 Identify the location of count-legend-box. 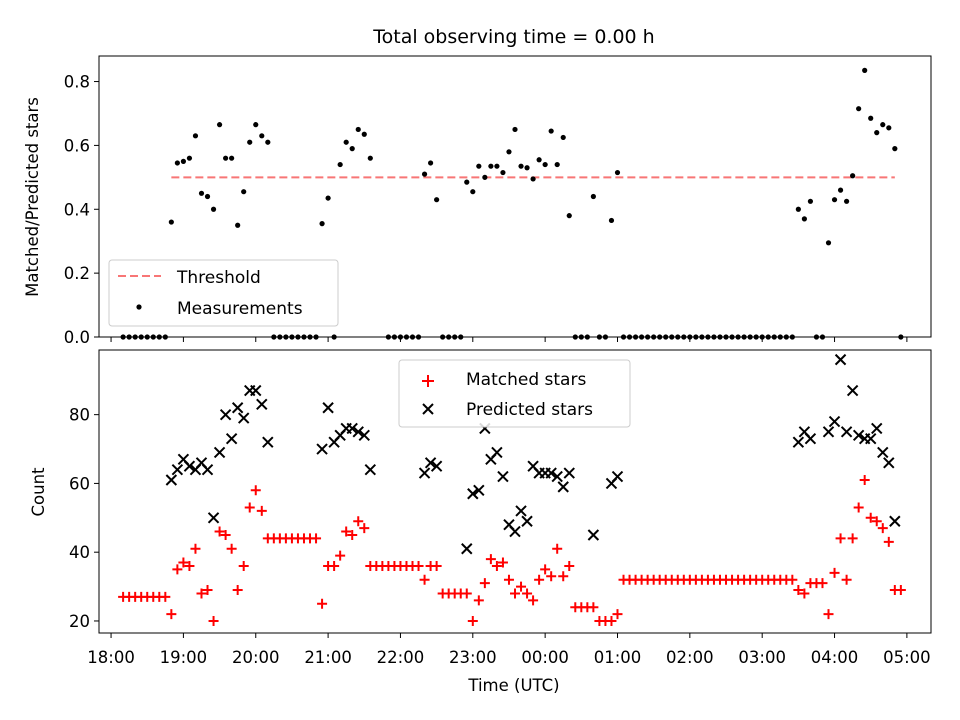
(514, 393).